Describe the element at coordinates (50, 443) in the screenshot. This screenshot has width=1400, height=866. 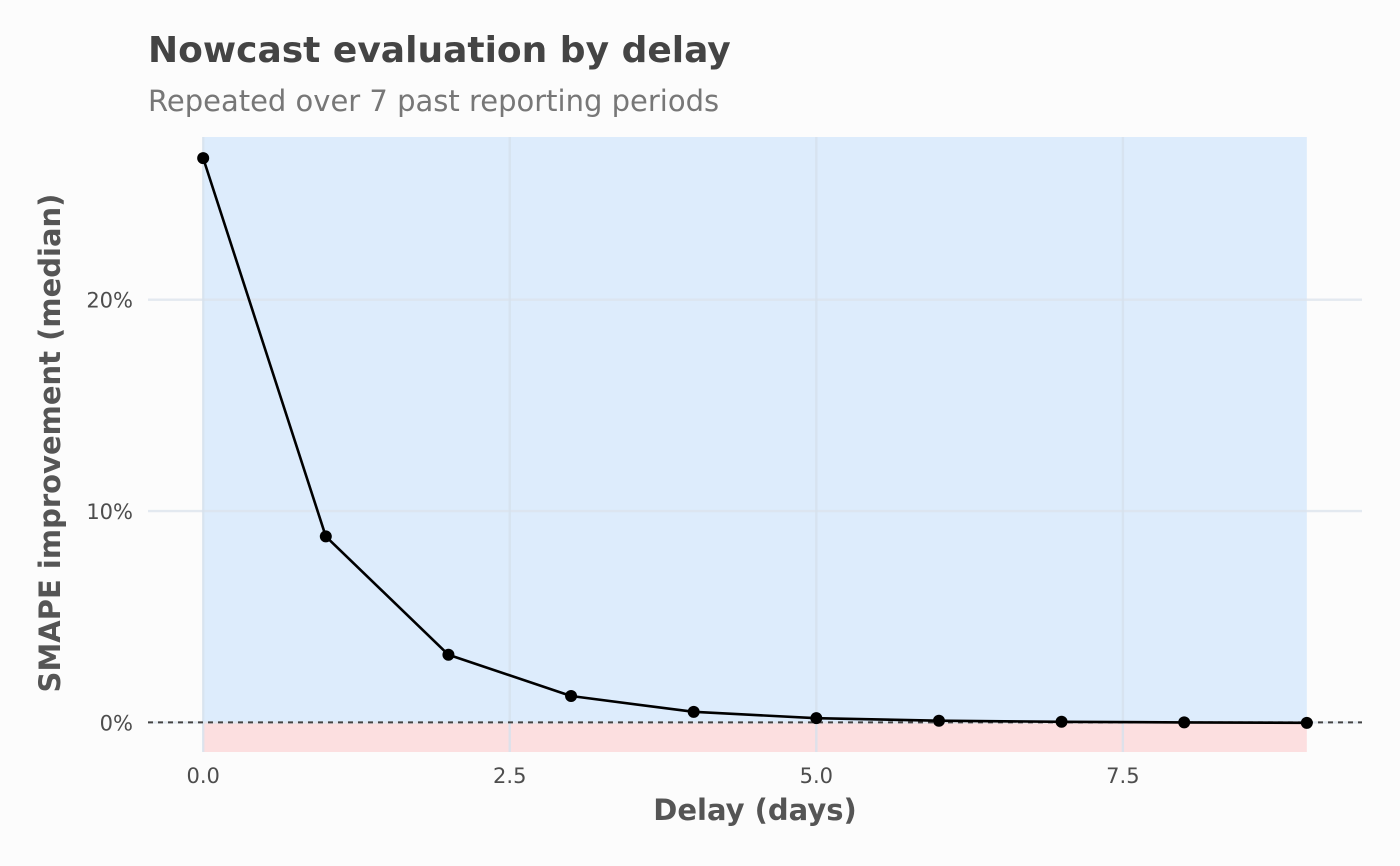
I see `y-axis-title: SMAPE improvement (median)` at that location.